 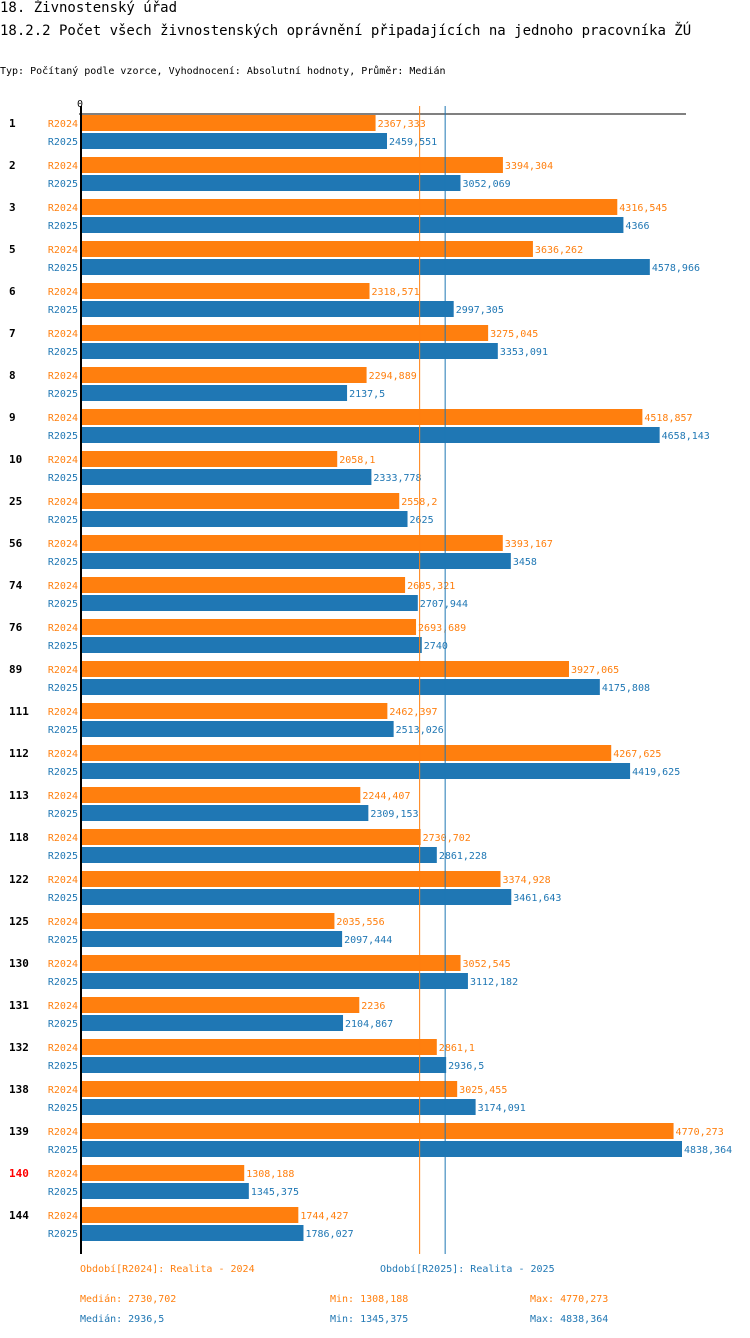 I want to click on value-label: 2997,305, so click(x=480, y=310).